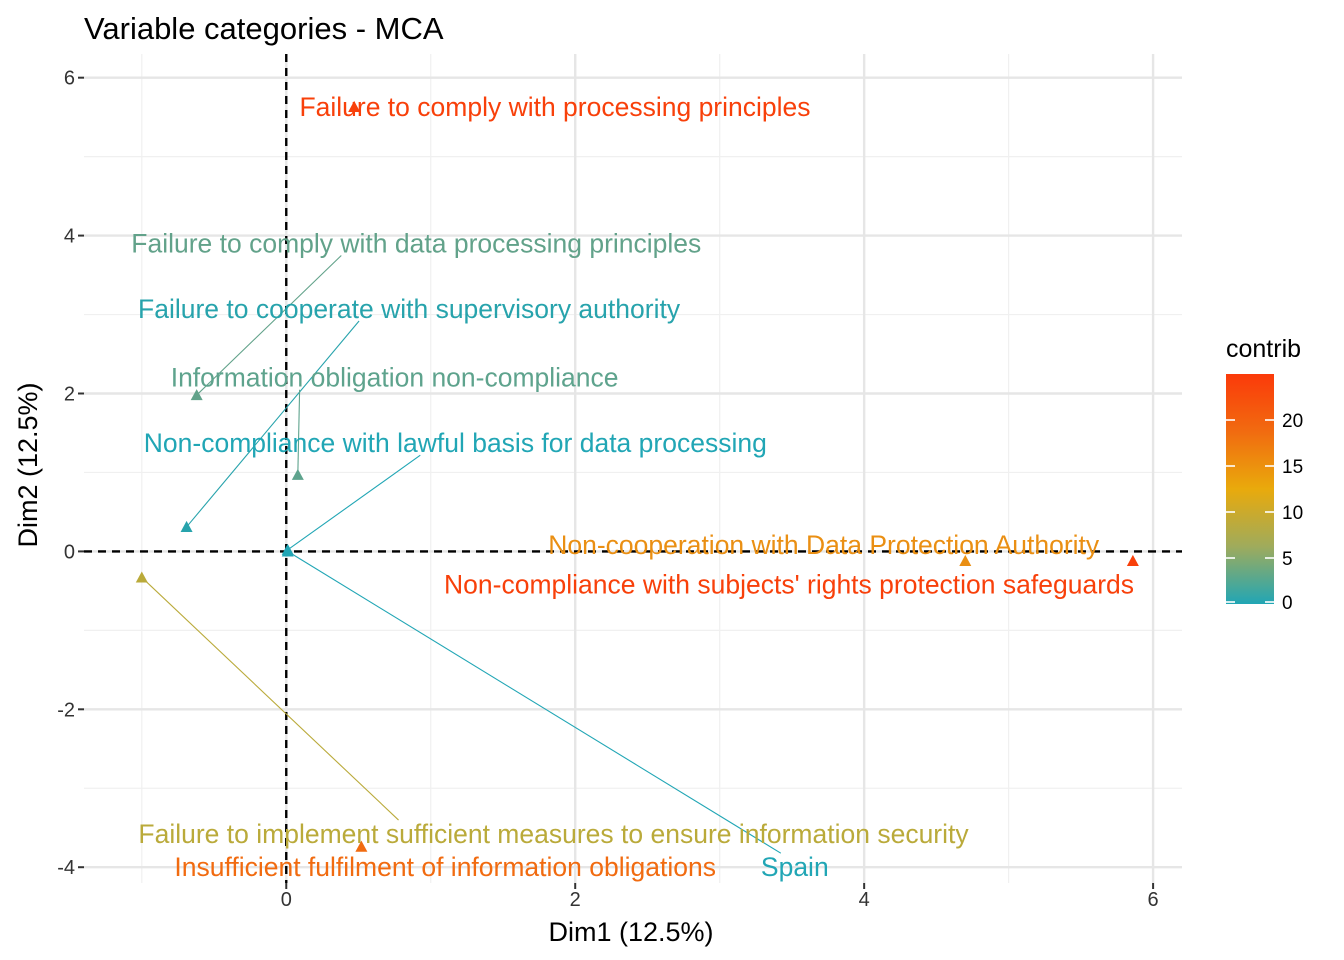 The width and height of the screenshot is (1344, 960). What do you see at coordinates (28, 464) in the screenshot?
I see `y-axis-title: Dim2 (12.5%)` at bounding box center [28, 464].